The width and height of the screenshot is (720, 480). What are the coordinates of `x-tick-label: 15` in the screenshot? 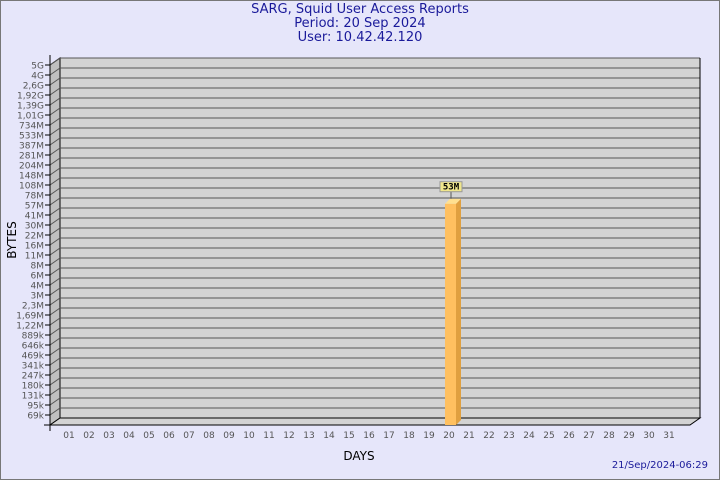 It's located at (348, 436).